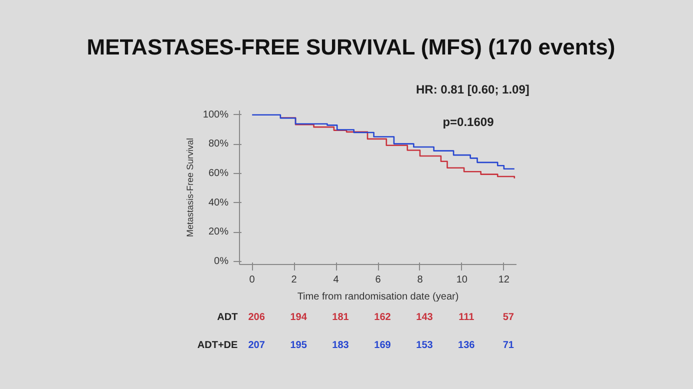 The width and height of the screenshot is (693, 389). I want to click on text: 169, so click(382, 345).